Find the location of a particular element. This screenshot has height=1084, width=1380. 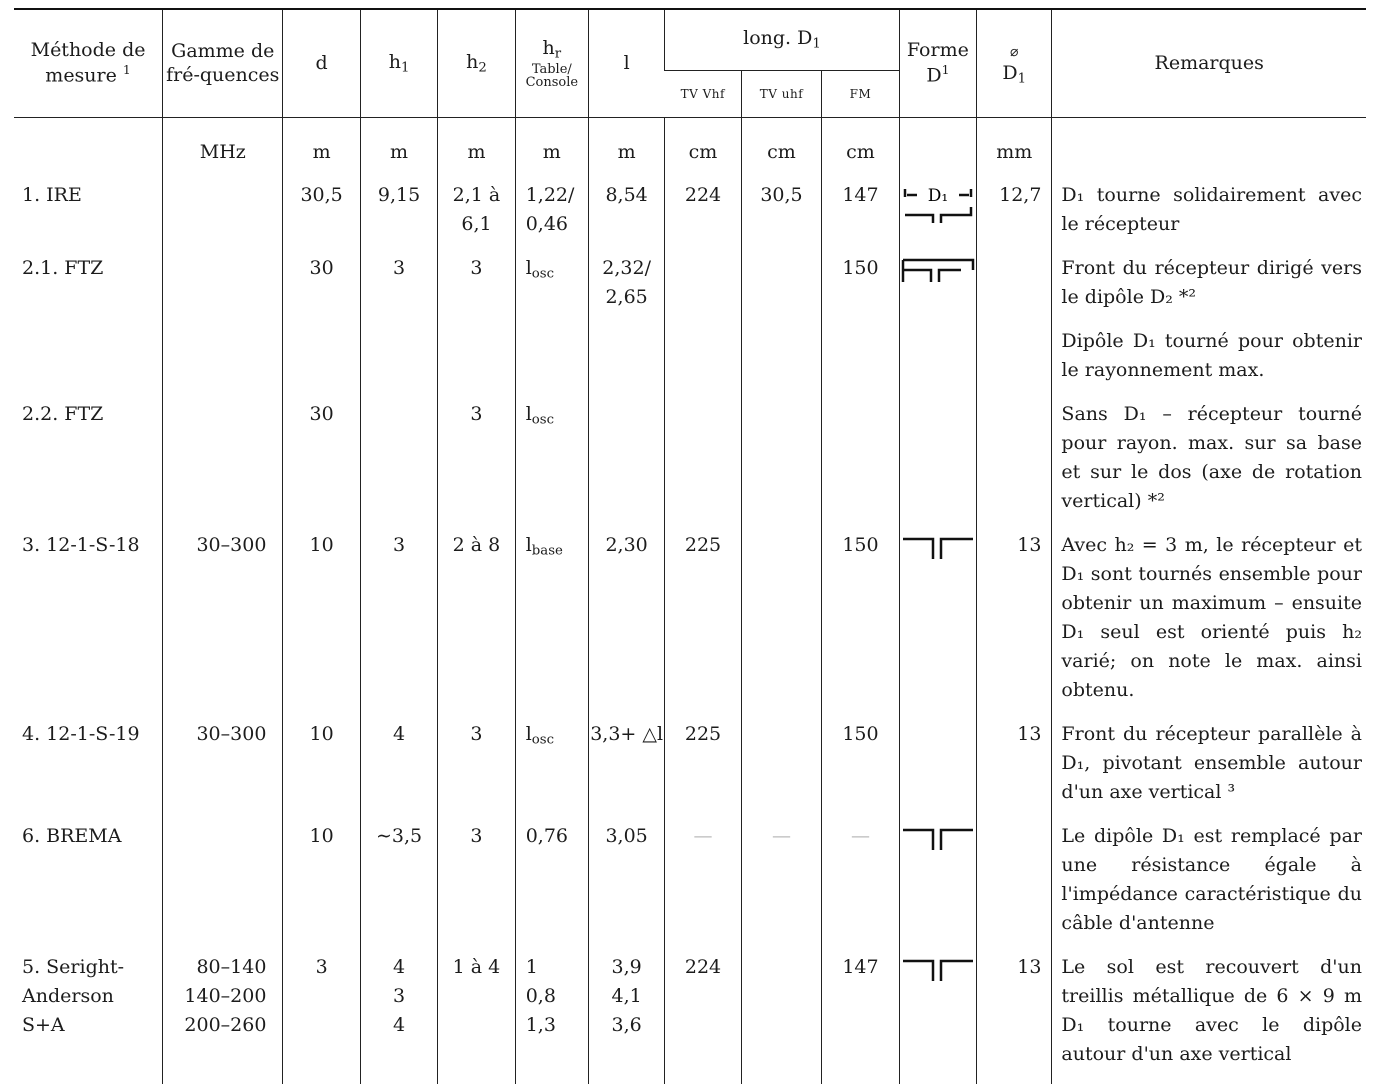

cell-h2: 2,1 à 6,1 is located at coordinates (476, 217).